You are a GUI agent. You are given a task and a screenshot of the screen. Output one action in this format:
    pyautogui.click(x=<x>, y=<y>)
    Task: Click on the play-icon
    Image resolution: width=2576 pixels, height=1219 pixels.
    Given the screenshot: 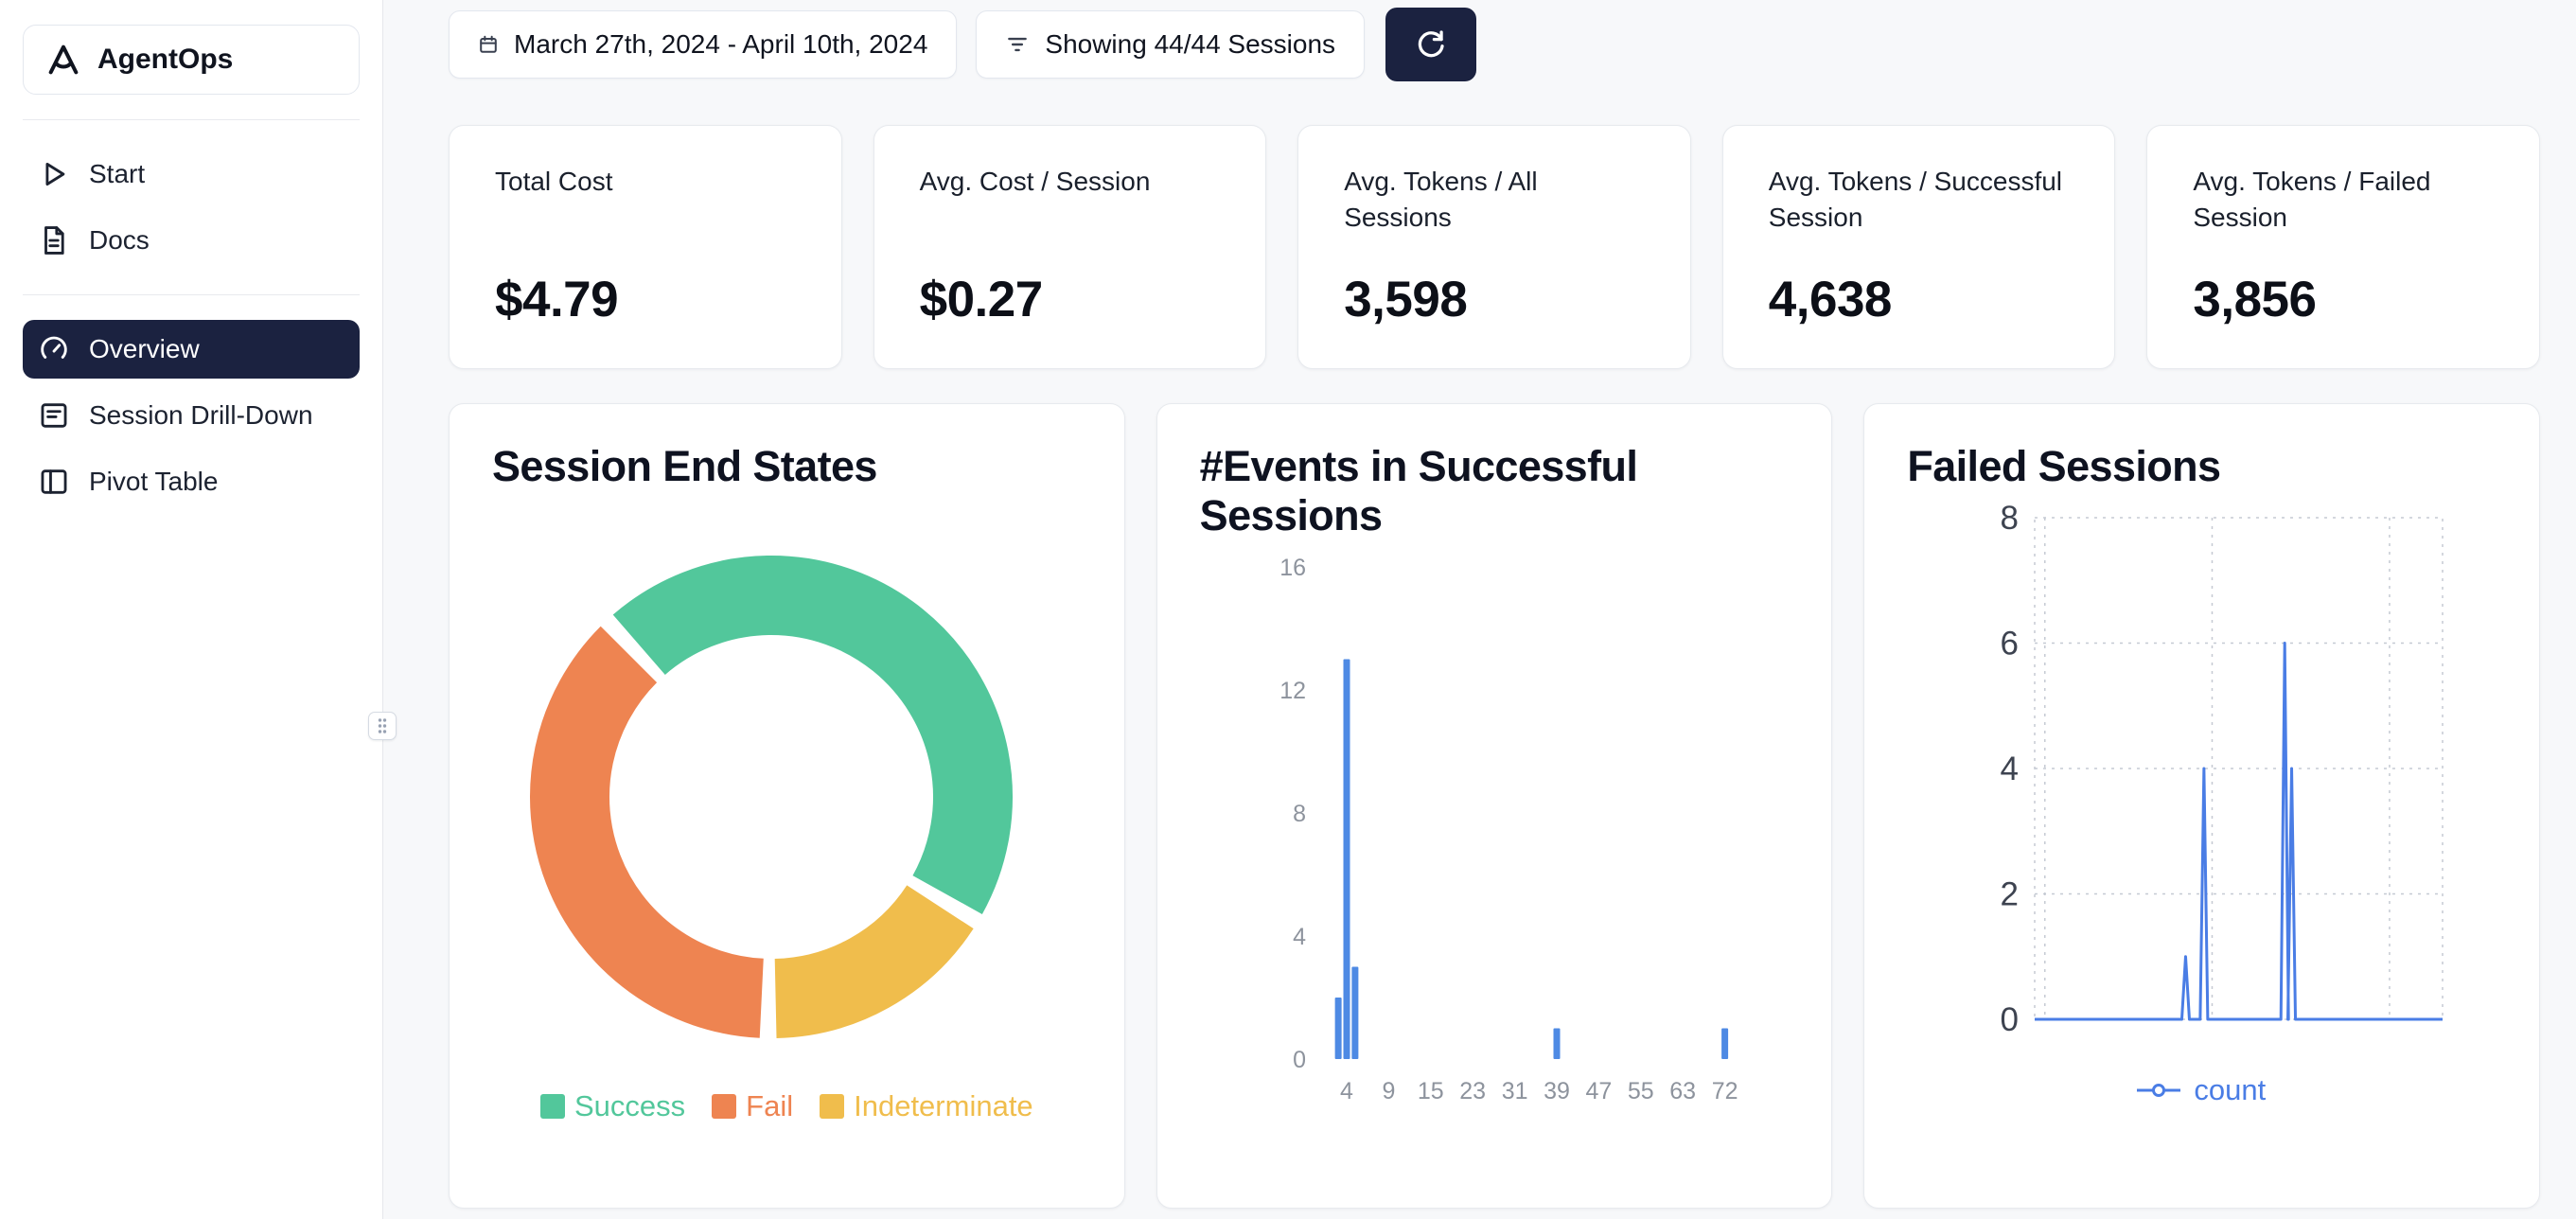 What is the action you would take?
    pyautogui.click(x=55, y=174)
    